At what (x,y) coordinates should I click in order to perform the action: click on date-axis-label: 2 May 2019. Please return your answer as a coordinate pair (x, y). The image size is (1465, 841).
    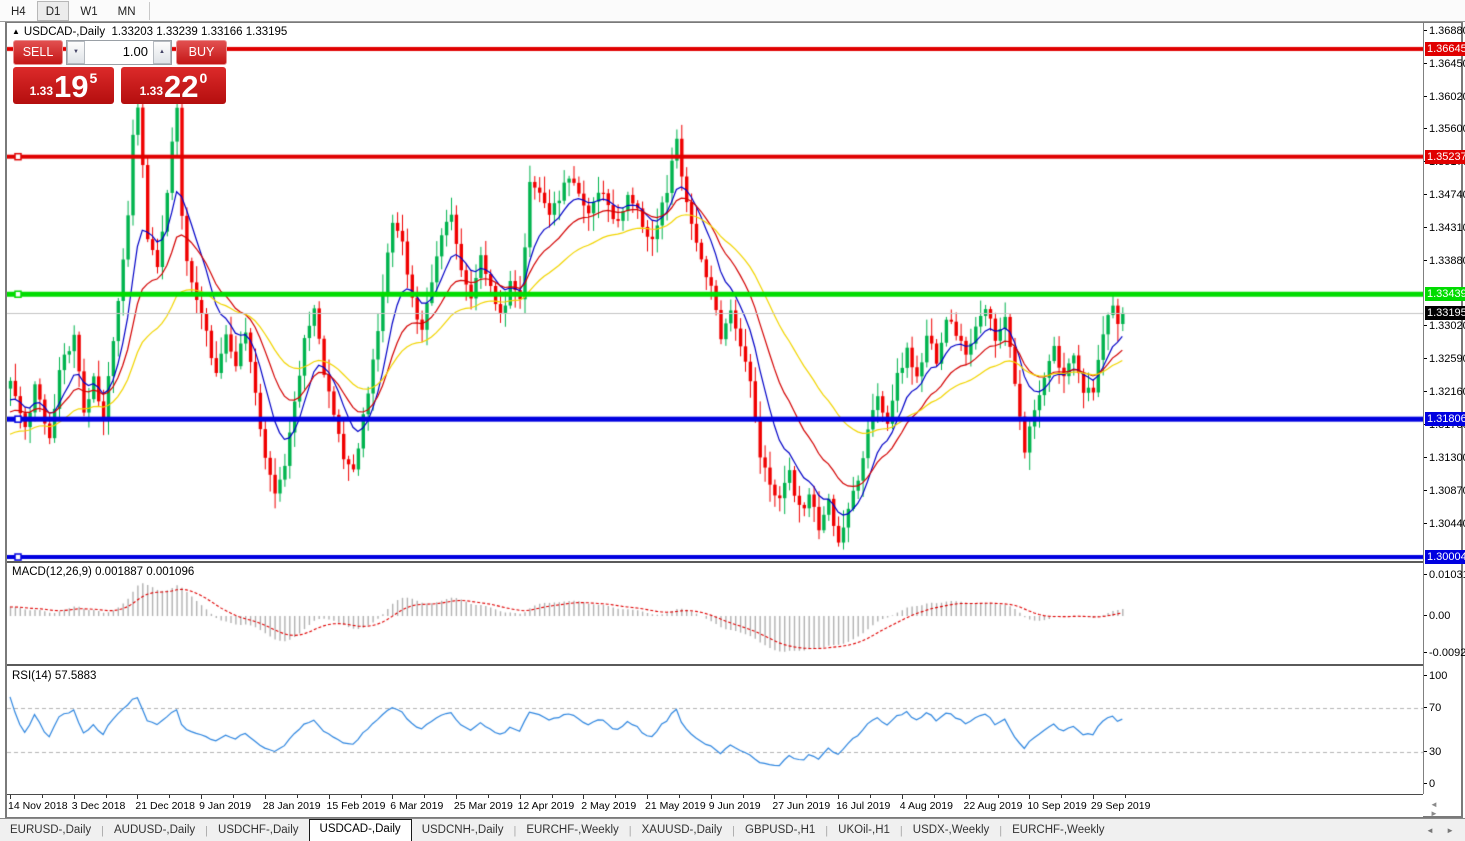
    Looking at the image, I should click on (609, 806).